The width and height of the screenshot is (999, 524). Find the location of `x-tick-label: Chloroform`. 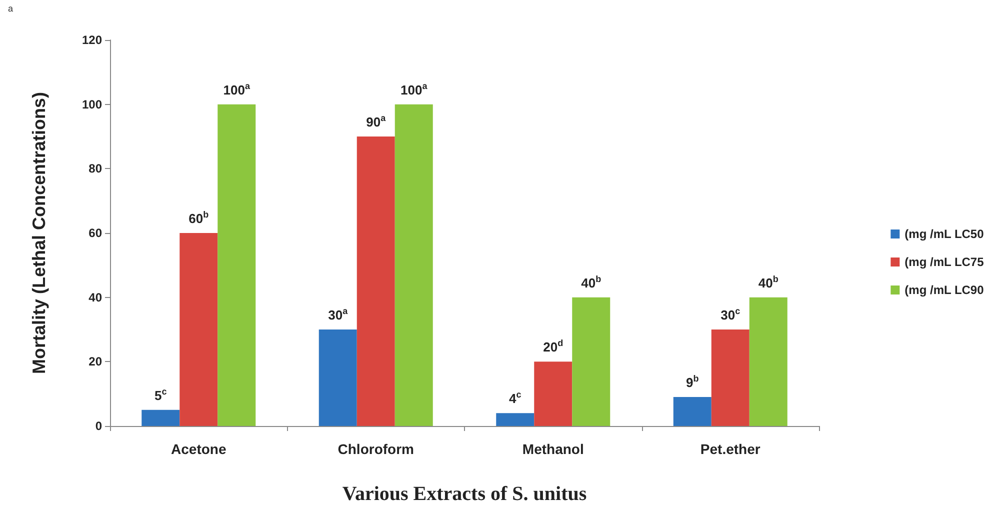

x-tick-label: Chloroform is located at coordinates (376, 449).